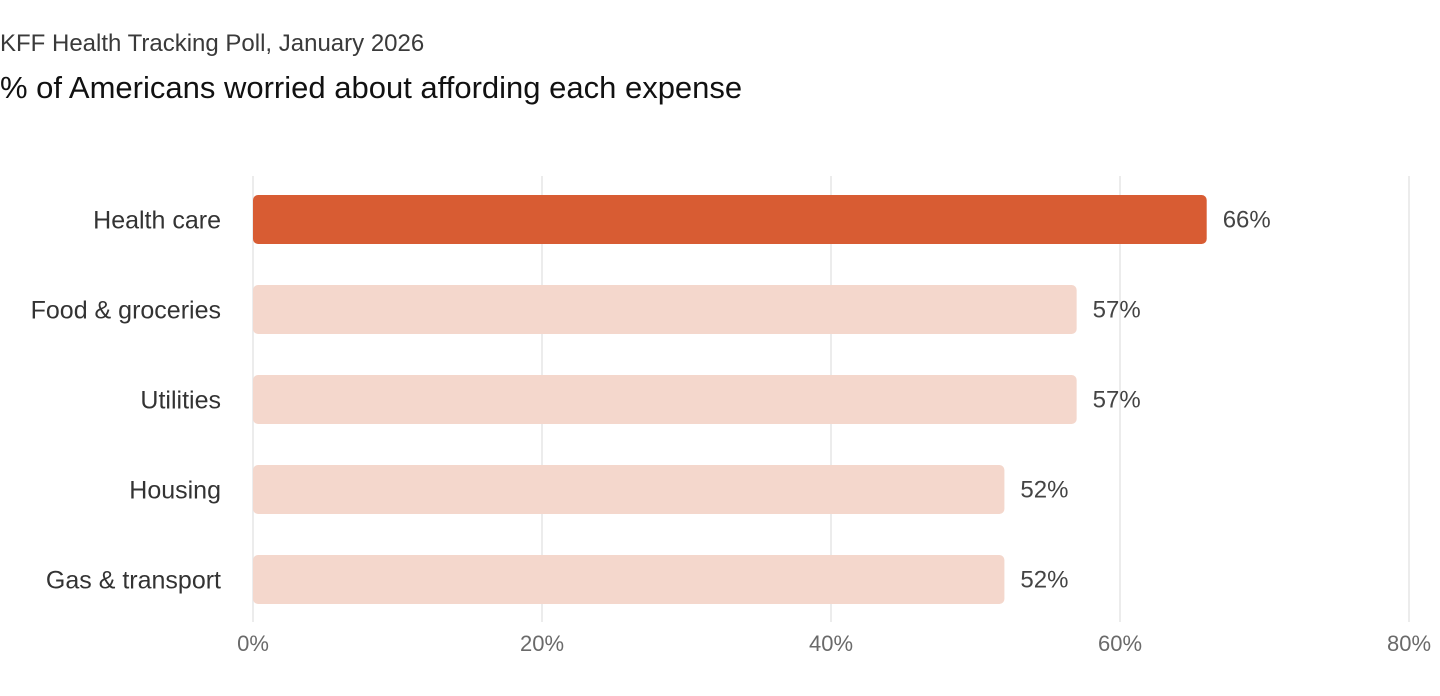 The image size is (1440, 696). Describe the element at coordinates (133, 581) in the screenshot. I see `category-label: Gas & transport` at that location.